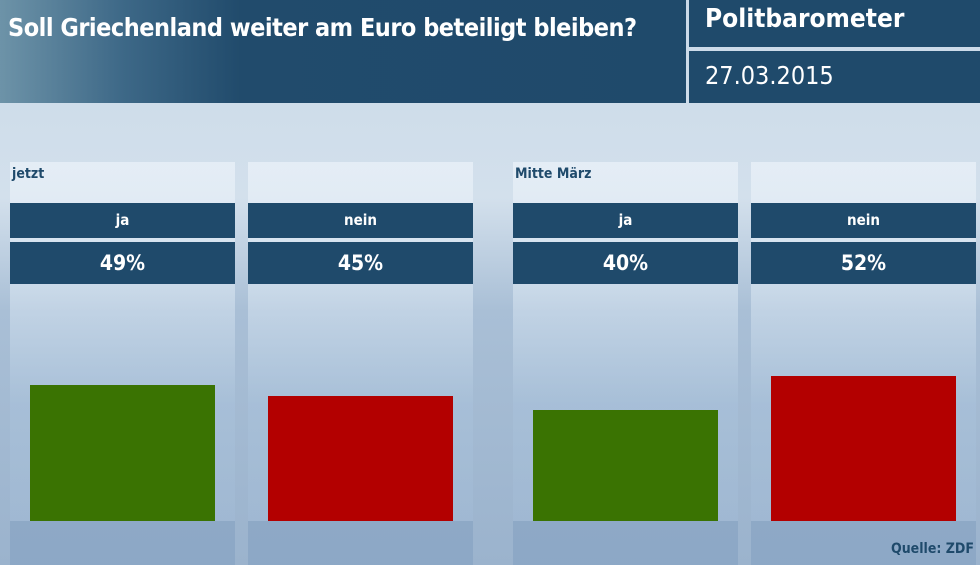 The width and height of the screenshot is (980, 565). Describe the element at coordinates (834, 77) in the screenshot. I see `survey-date: 27.03.2015` at that location.